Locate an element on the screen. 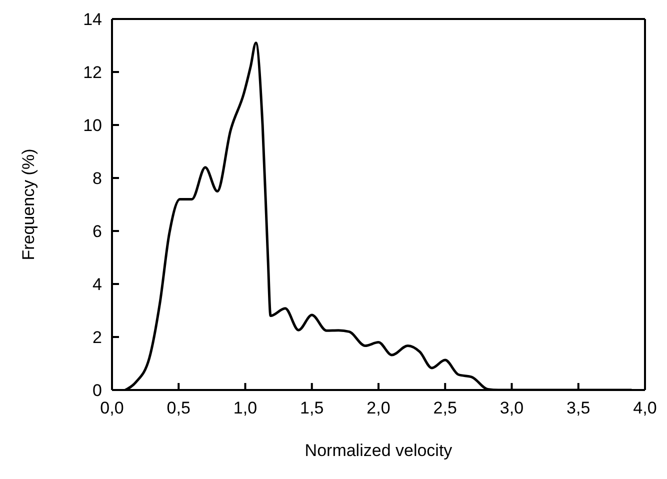 The width and height of the screenshot is (667, 479). y-tick-label: 12 is located at coordinates (92, 72).